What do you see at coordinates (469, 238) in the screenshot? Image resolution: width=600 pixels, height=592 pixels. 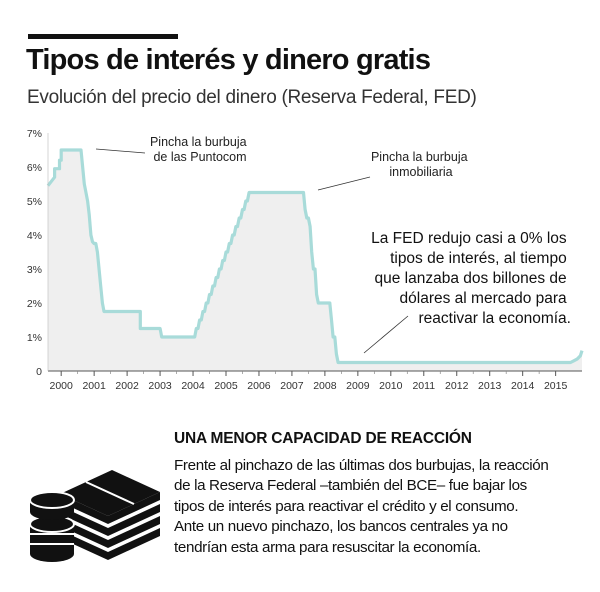 I see `annotation-fed-line-1: La FED redujo casi a 0% los` at bounding box center [469, 238].